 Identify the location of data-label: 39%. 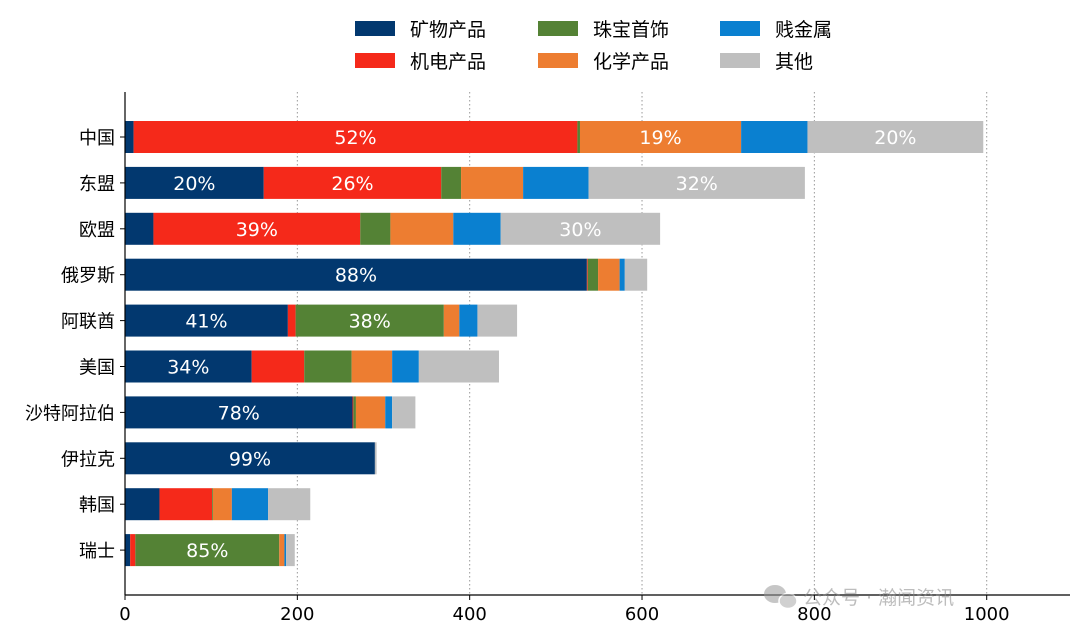
(257, 230).